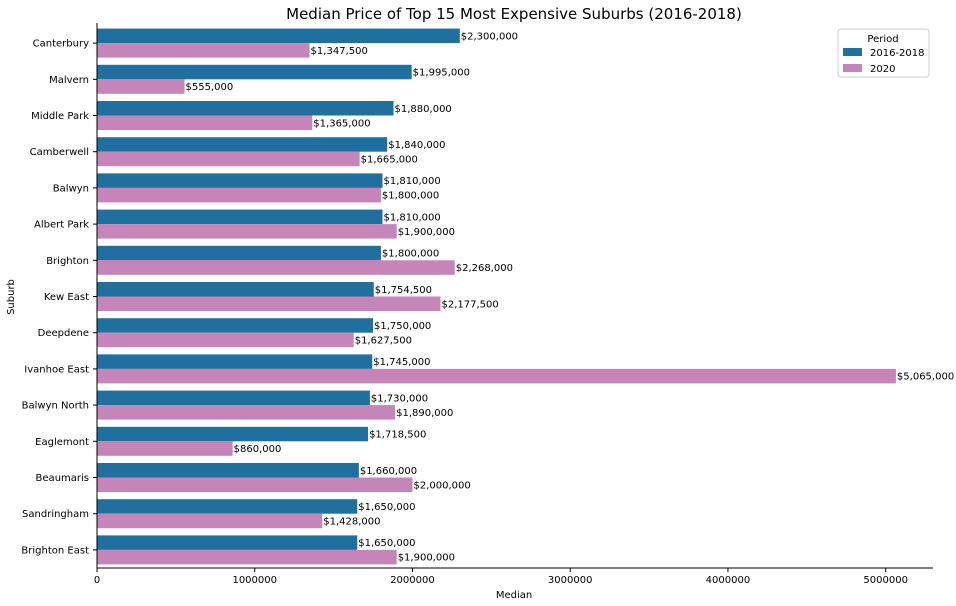 The image size is (956, 606). What do you see at coordinates (882, 39) in the screenshot?
I see `legend-title: Period` at bounding box center [882, 39].